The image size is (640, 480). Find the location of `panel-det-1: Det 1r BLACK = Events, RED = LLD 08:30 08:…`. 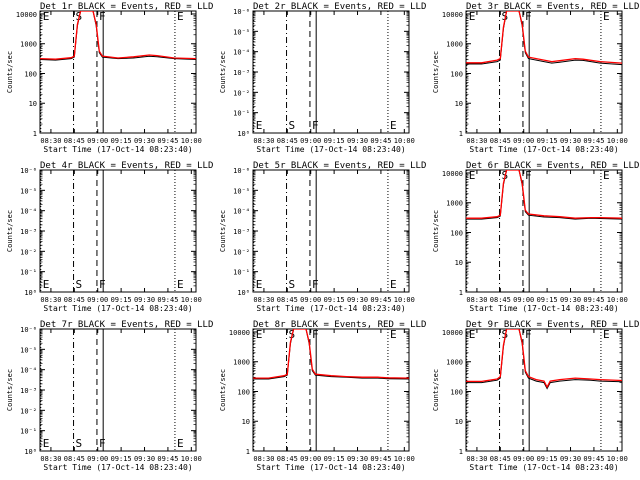

panel-det-1: Det 1r BLACK = Events, RED = LLD 08:30 08:… is located at coordinates (109, 78).